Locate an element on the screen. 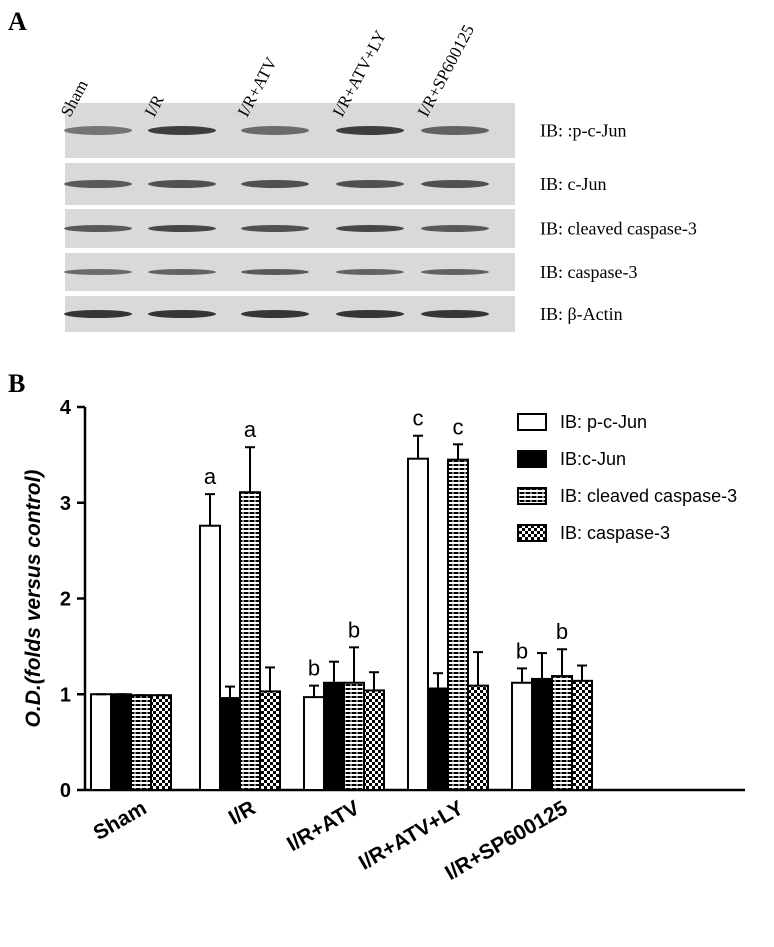  legend-label: IB: p-c-Jun is located at coordinates (603, 422).